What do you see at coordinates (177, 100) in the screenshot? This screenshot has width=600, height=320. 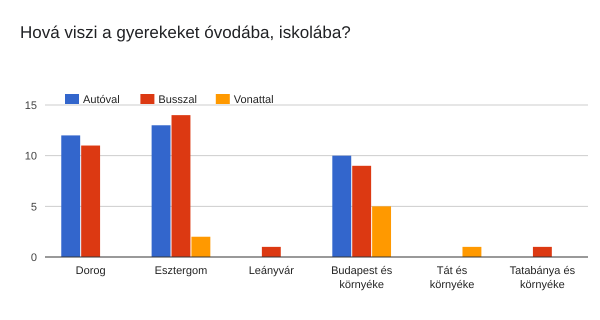 I see `legend-label: Busszal` at bounding box center [177, 100].